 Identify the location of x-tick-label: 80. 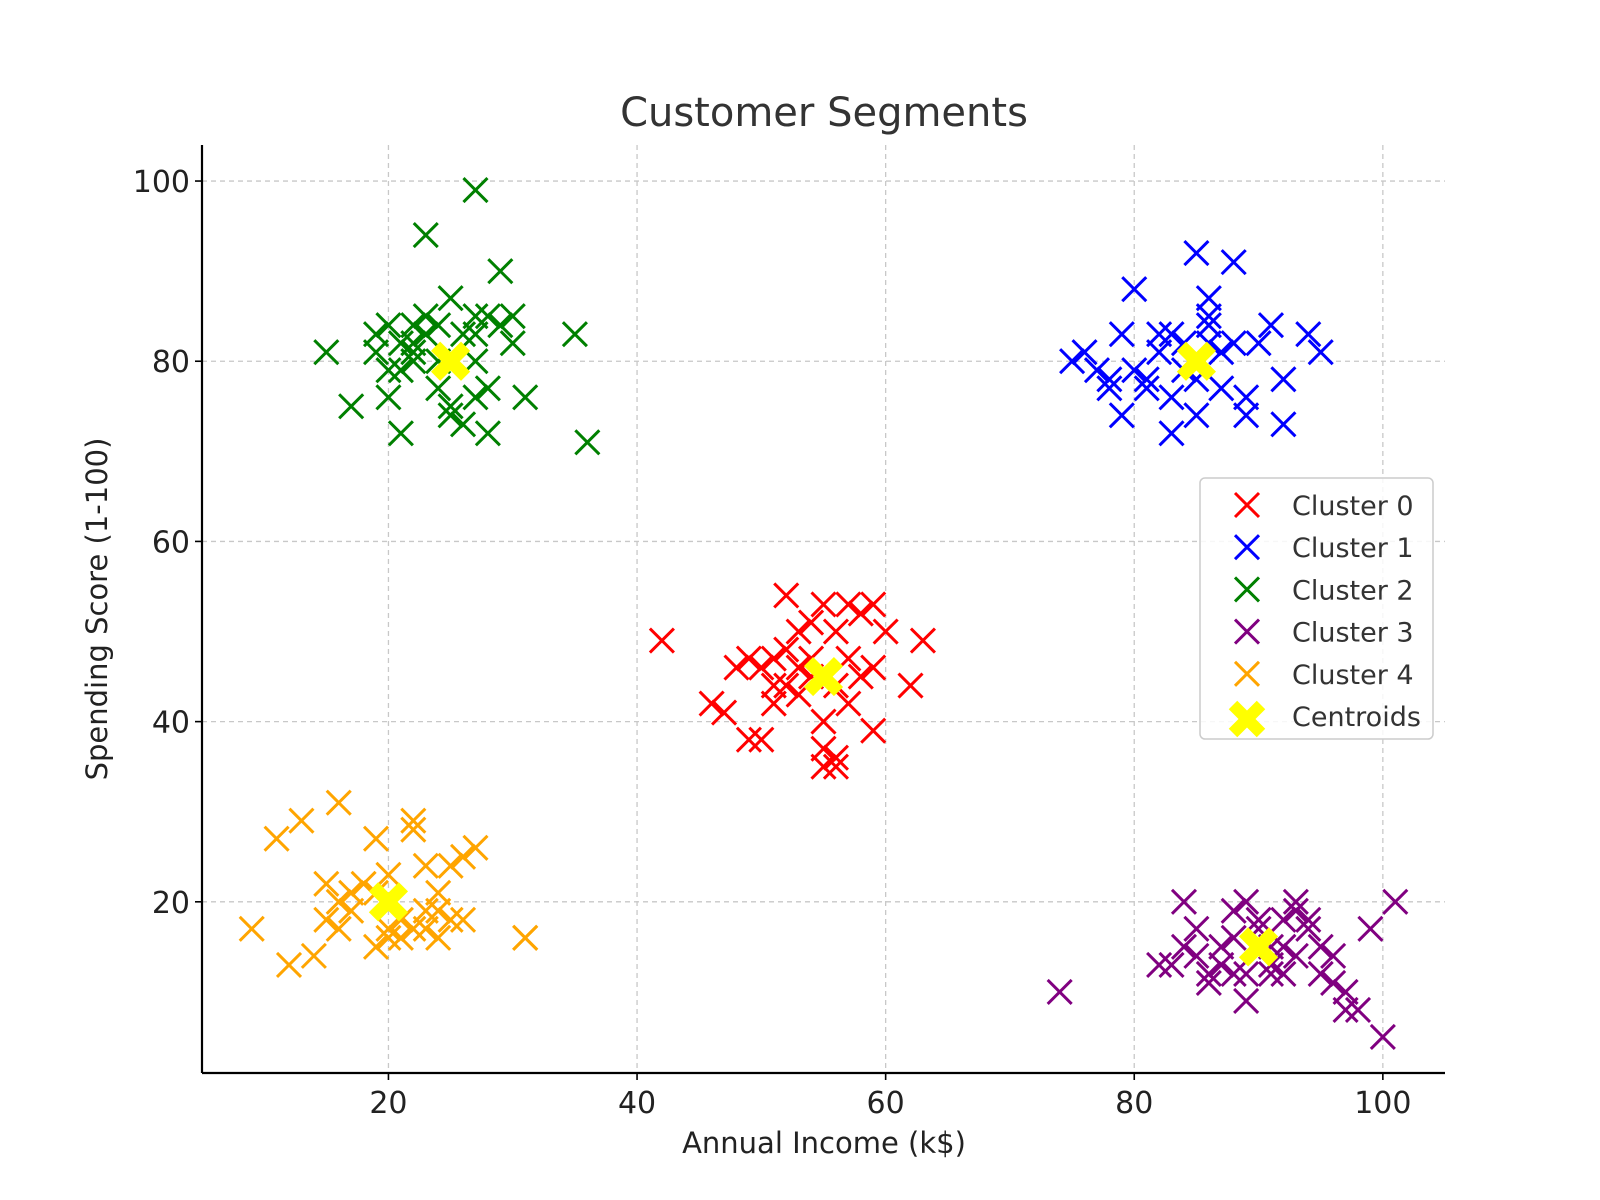
(1134, 1103).